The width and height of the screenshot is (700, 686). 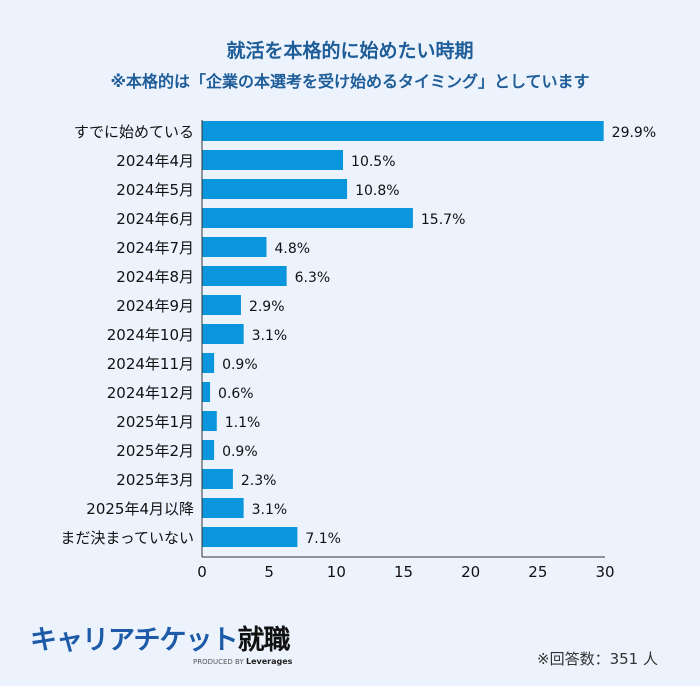 I want to click on value-label: 6.3%, so click(x=313, y=278).